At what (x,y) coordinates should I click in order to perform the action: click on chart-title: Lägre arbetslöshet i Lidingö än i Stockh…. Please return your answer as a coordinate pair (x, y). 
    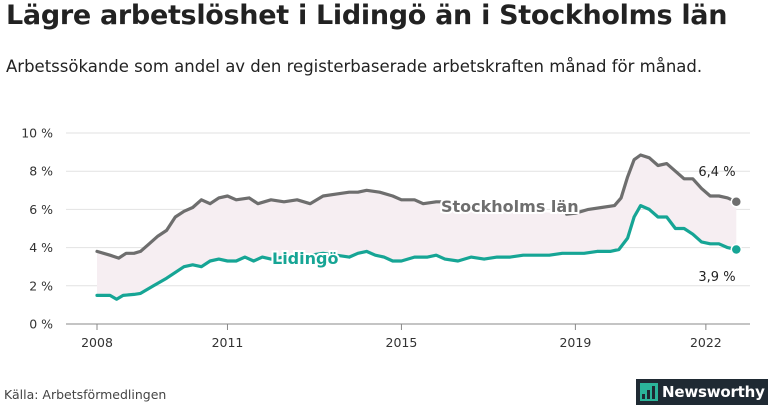
    Looking at the image, I should click on (367, 15).